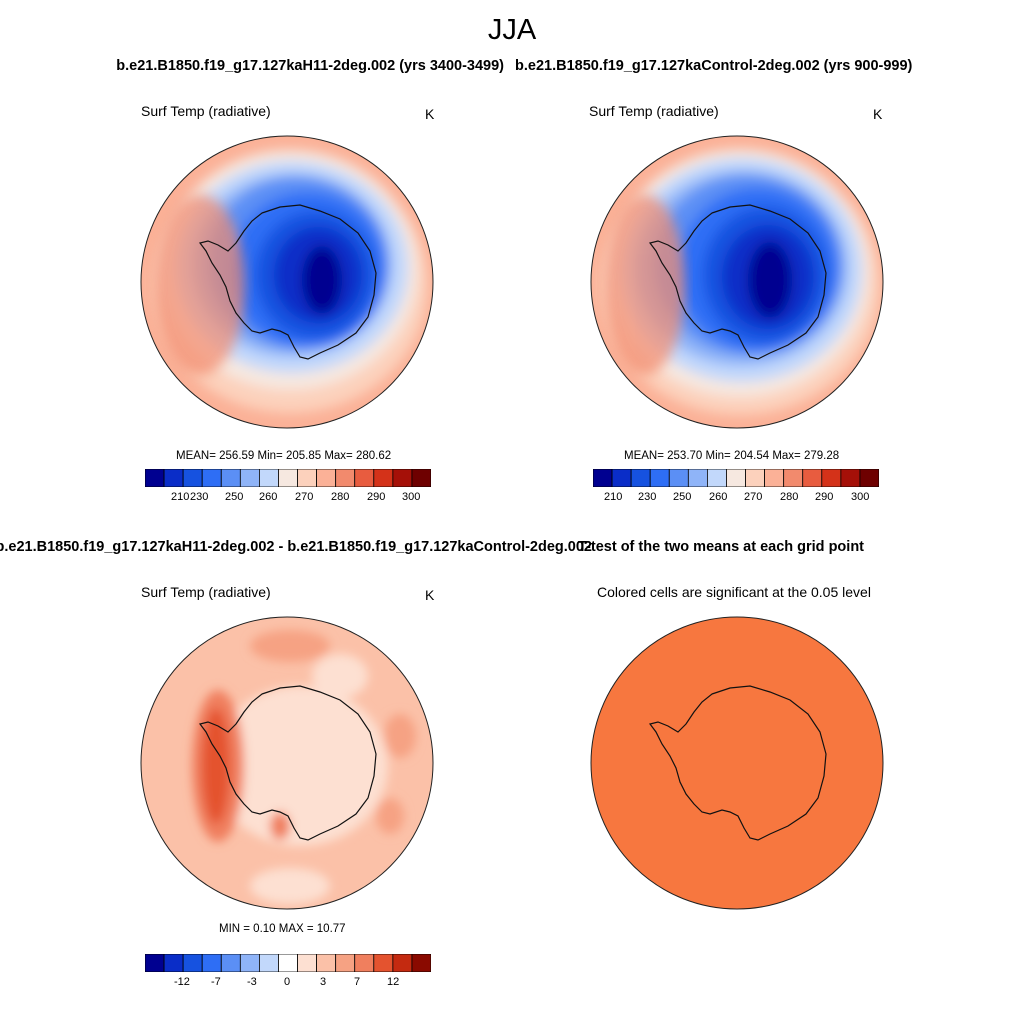 The image size is (1024, 1024). I want to click on difference-colorbar, so click(288, 963).